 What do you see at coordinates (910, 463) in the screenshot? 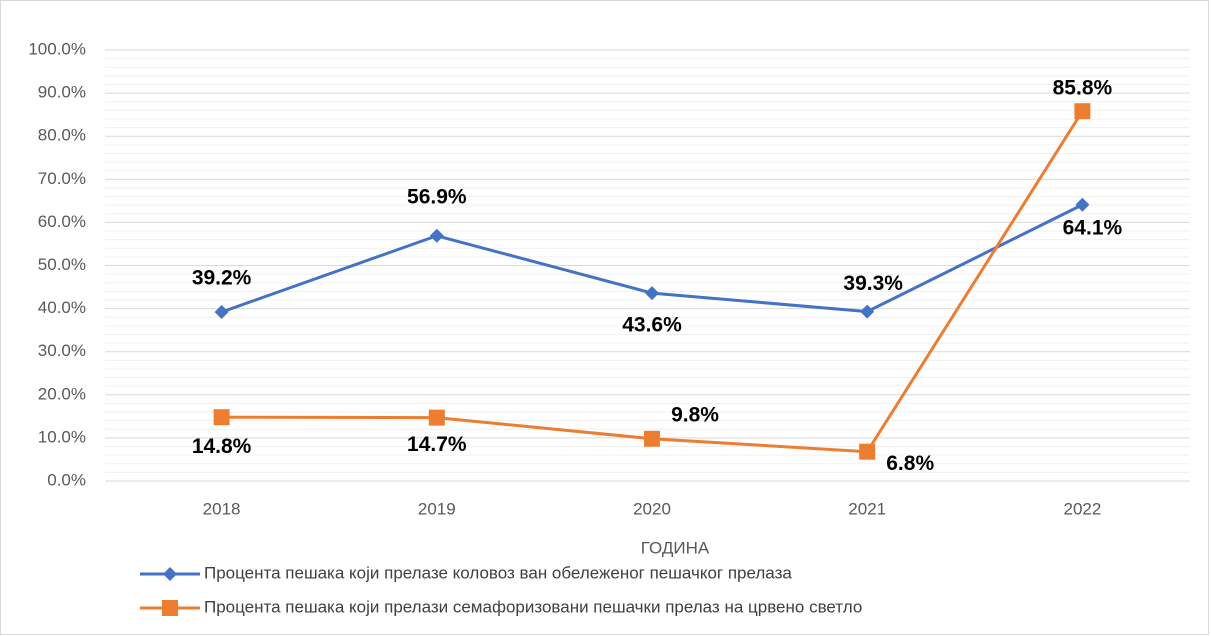
I see `data-label: 6.8%` at bounding box center [910, 463].